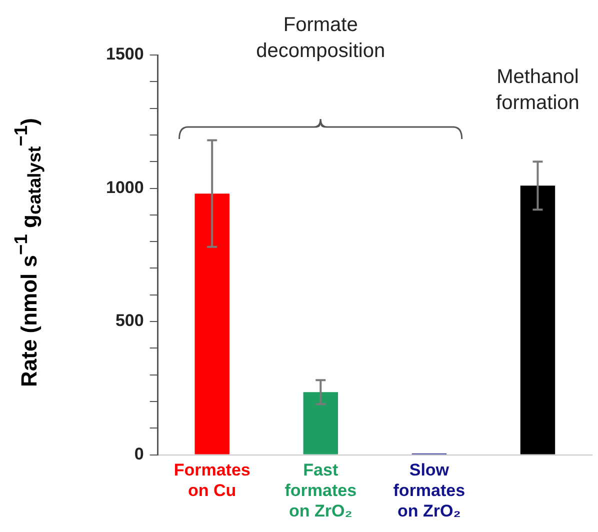  I want to click on y-tick-label: 0, so click(139, 454).